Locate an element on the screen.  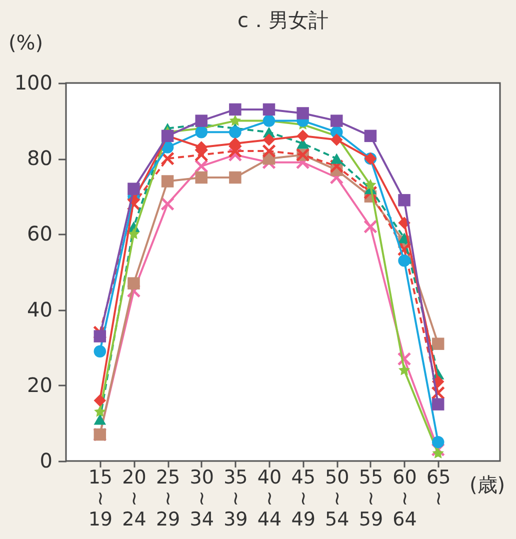
y-axis-title: (%) is located at coordinates (26, 42).